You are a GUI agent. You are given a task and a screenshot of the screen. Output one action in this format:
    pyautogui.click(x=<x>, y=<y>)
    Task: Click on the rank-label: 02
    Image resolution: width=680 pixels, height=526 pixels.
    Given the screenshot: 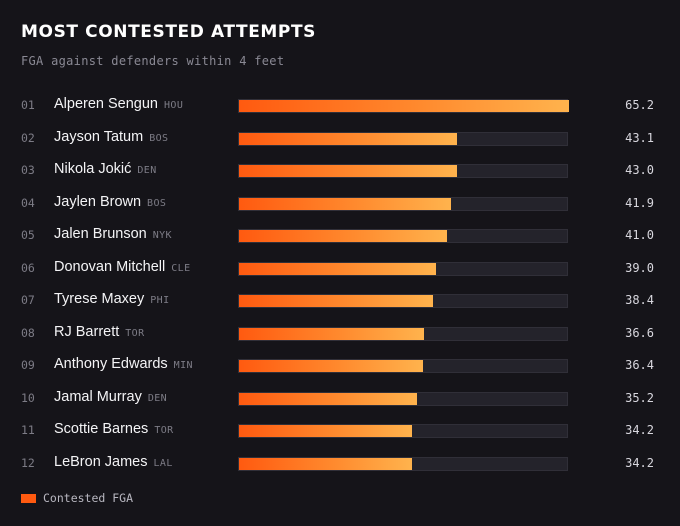 What is the action you would take?
    pyautogui.click(x=28, y=137)
    